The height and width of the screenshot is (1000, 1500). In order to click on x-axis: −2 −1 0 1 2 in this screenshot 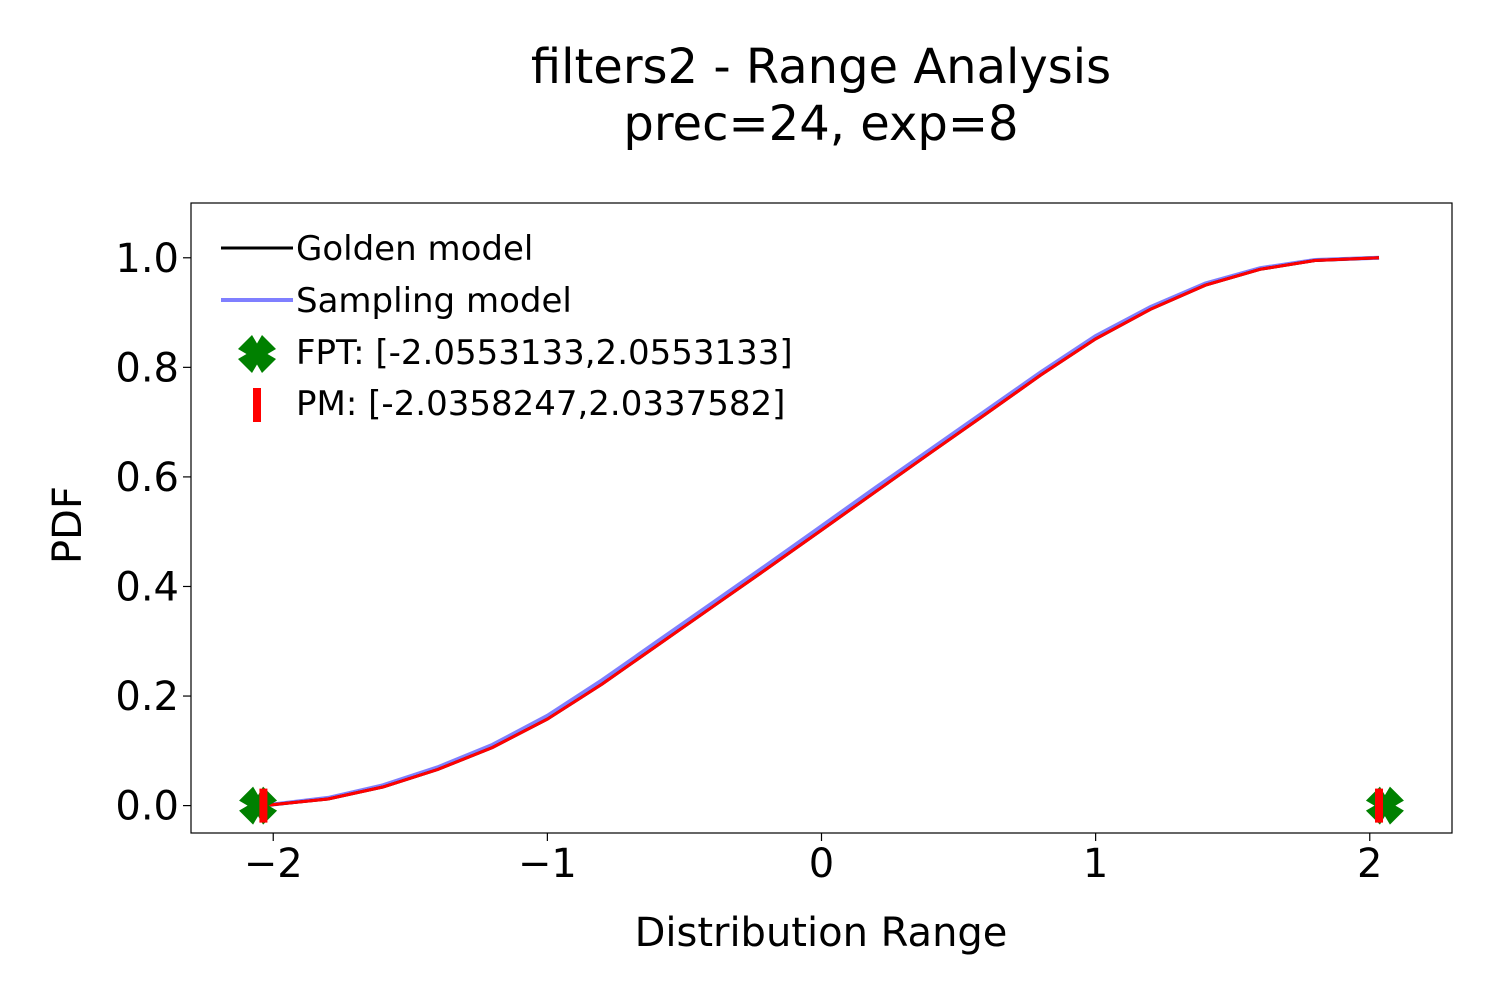, I will do `click(813, 860)`.